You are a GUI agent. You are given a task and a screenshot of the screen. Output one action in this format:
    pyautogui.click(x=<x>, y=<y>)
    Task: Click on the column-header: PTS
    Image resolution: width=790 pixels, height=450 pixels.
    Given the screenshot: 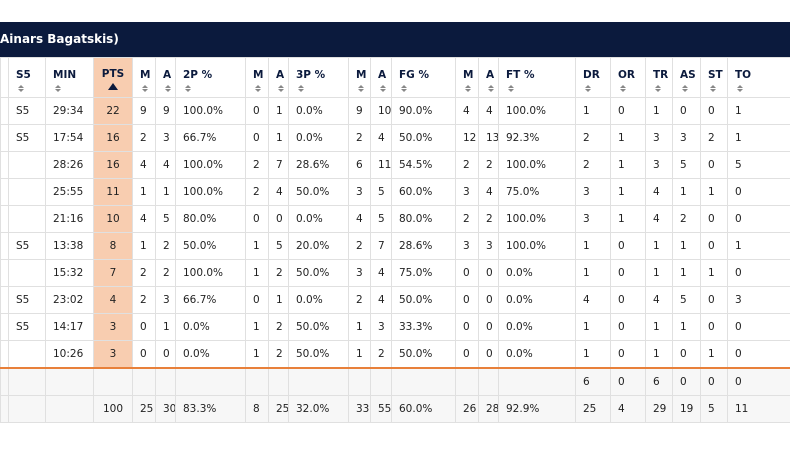 What is the action you would take?
    pyautogui.click(x=113, y=77)
    